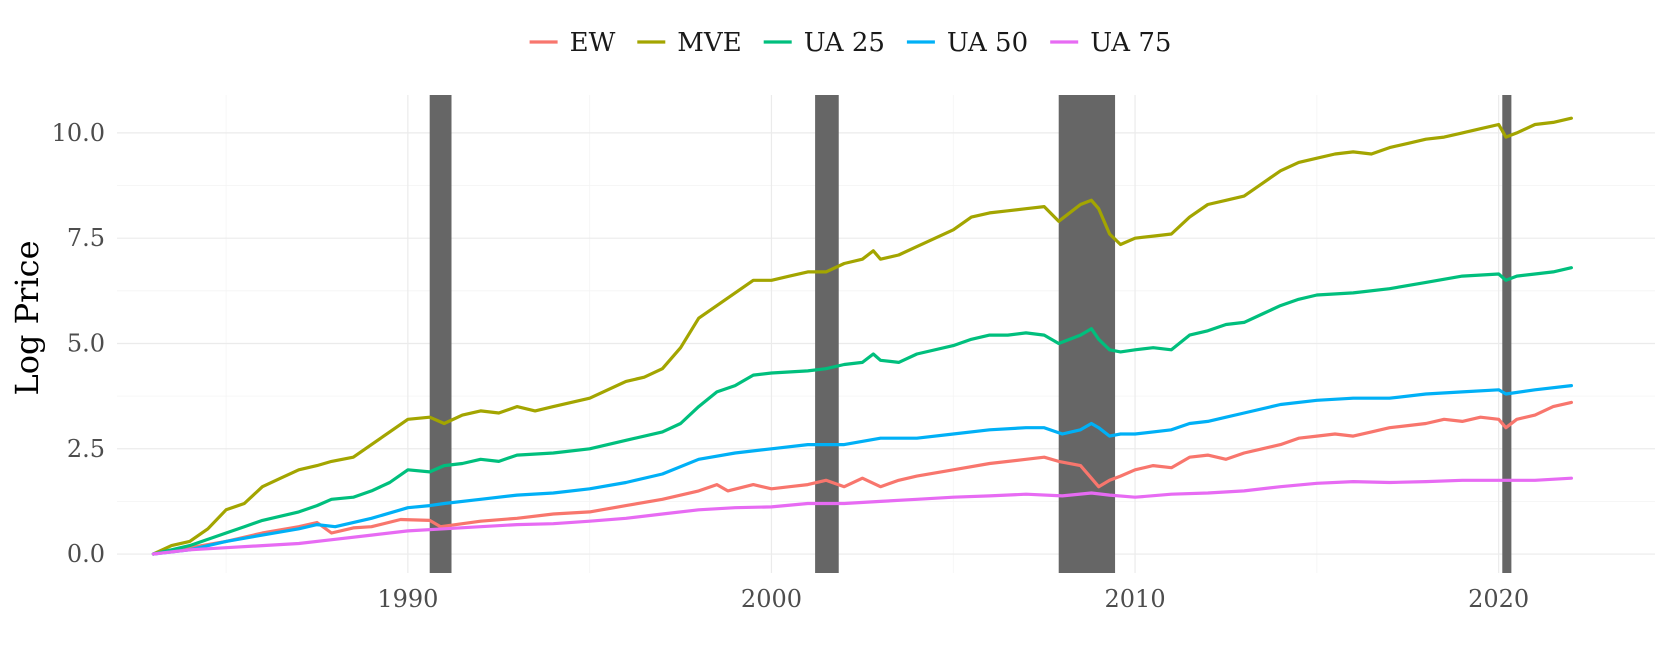 This screenshot has height=664, width=1661. What do you see at coordinates (1130, 43) in the screenshot?
I see `legend-label: UA 75` at bounding box center [1130, 43].